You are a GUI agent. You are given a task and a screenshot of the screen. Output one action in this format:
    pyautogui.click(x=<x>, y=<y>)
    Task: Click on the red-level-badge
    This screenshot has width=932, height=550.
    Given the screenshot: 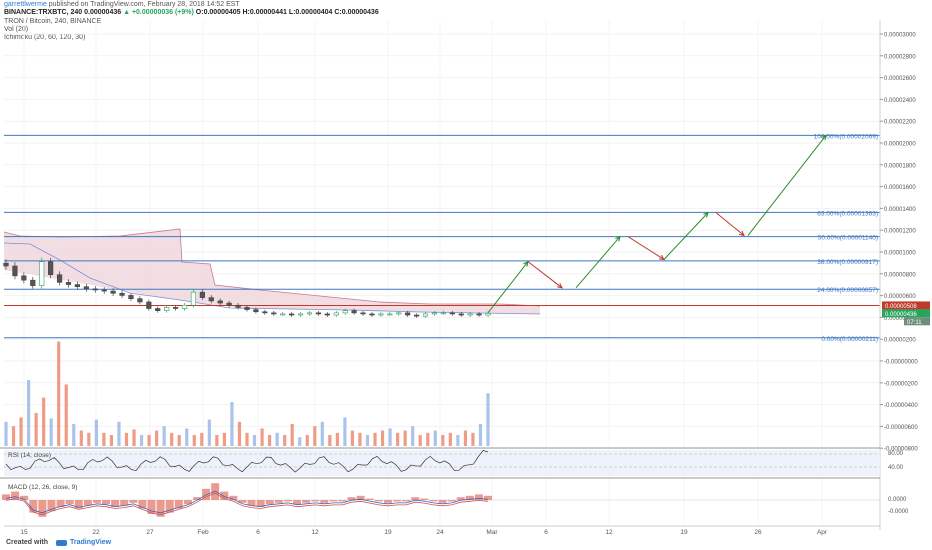 What is the action you would take?
    pyautogui.click(x=906, y=305)
    